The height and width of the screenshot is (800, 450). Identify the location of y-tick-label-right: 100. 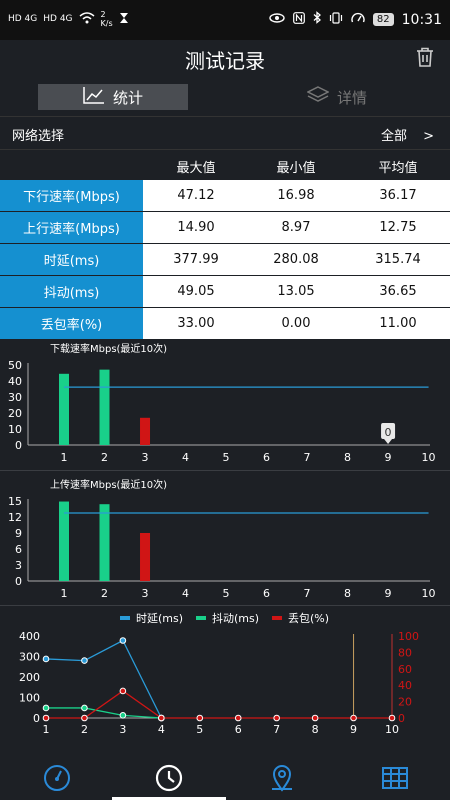
(408, 636).